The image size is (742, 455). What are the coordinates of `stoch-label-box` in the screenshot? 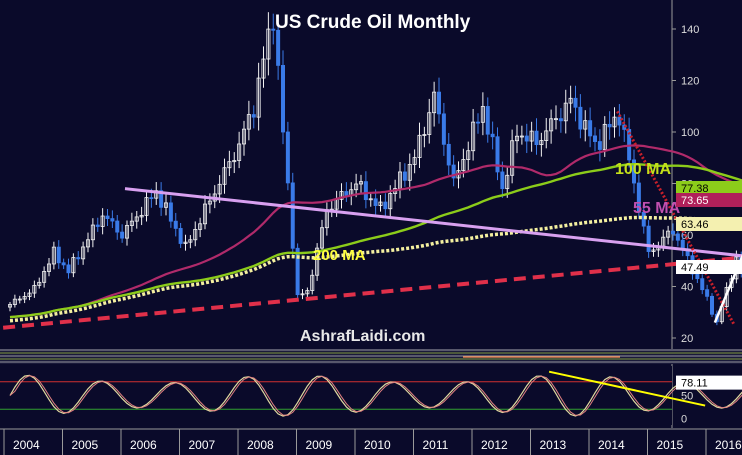 It's located at (709, 382).